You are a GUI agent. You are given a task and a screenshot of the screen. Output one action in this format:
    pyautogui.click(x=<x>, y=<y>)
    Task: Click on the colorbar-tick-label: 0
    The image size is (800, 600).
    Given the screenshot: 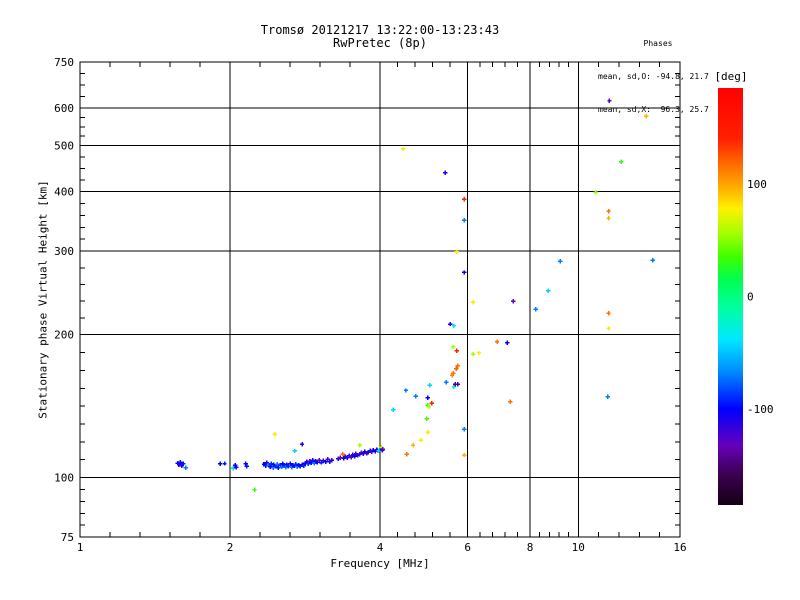 What is the action you would take?
    pyautogui.click(x=750, y=297)
    